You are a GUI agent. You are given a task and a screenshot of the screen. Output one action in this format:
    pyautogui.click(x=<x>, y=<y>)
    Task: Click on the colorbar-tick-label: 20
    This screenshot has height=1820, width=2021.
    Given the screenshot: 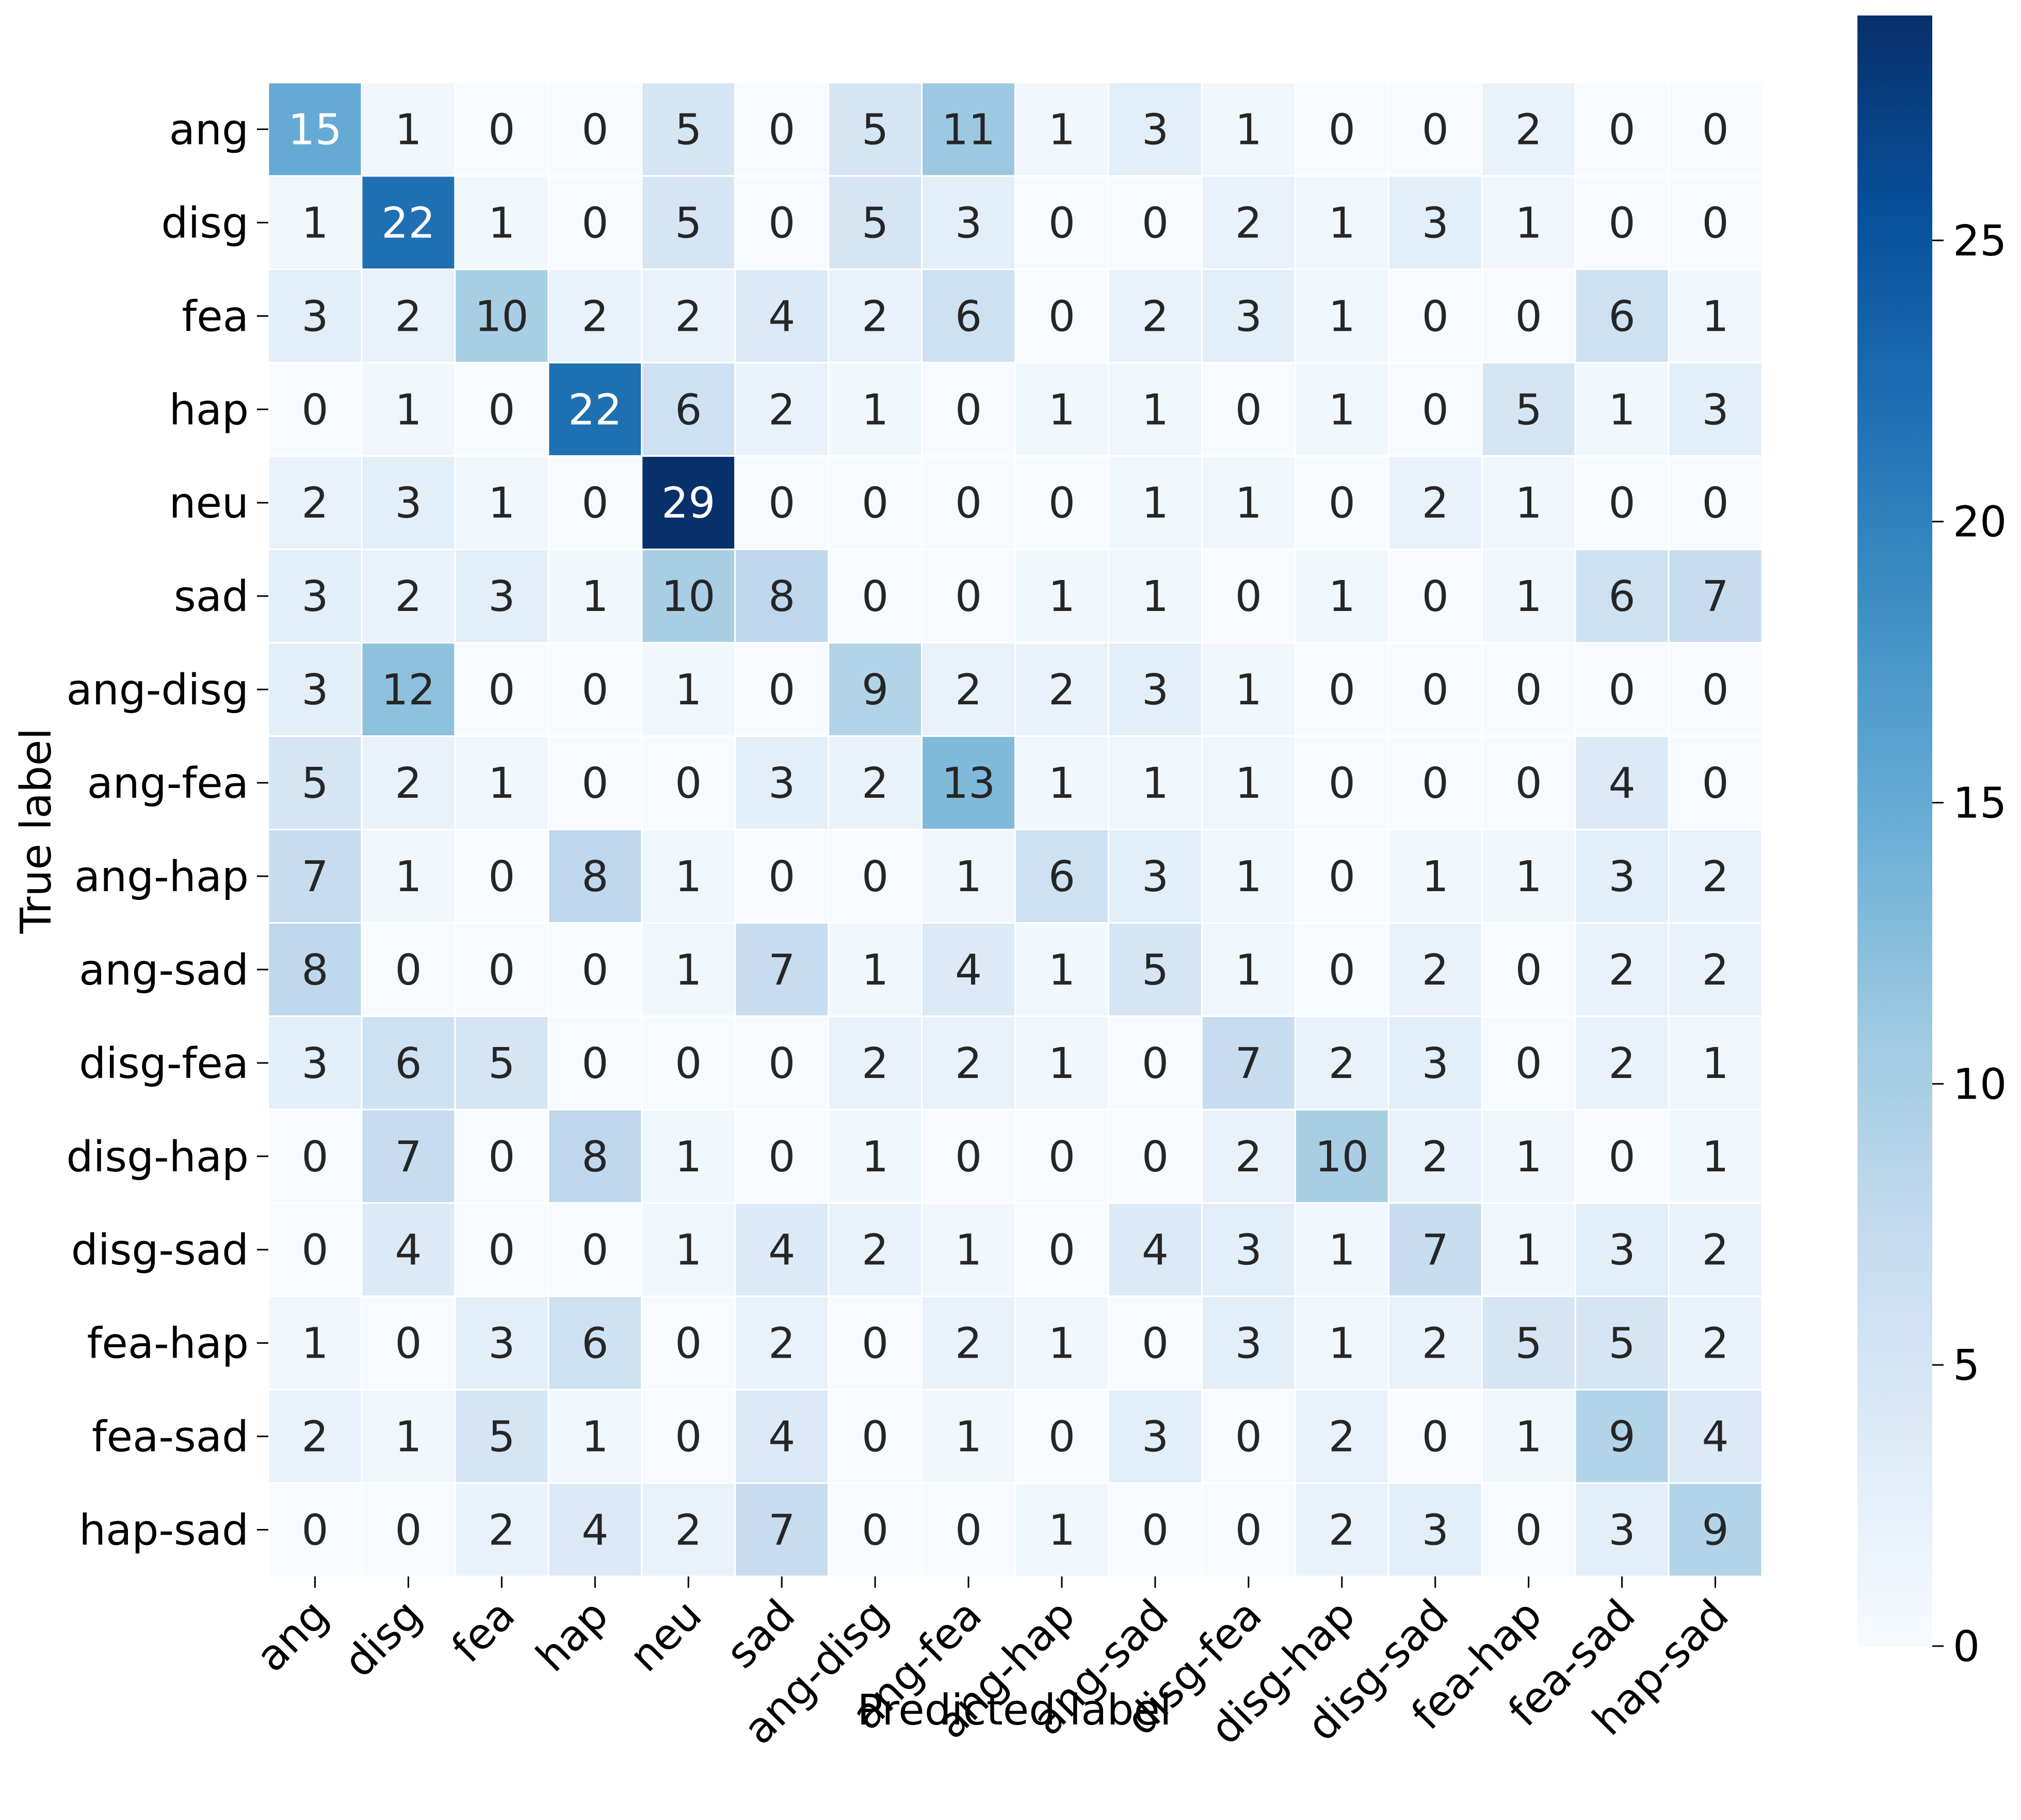 What is the action you would take?
    pyautogui.click(x=1980, y=522)
    